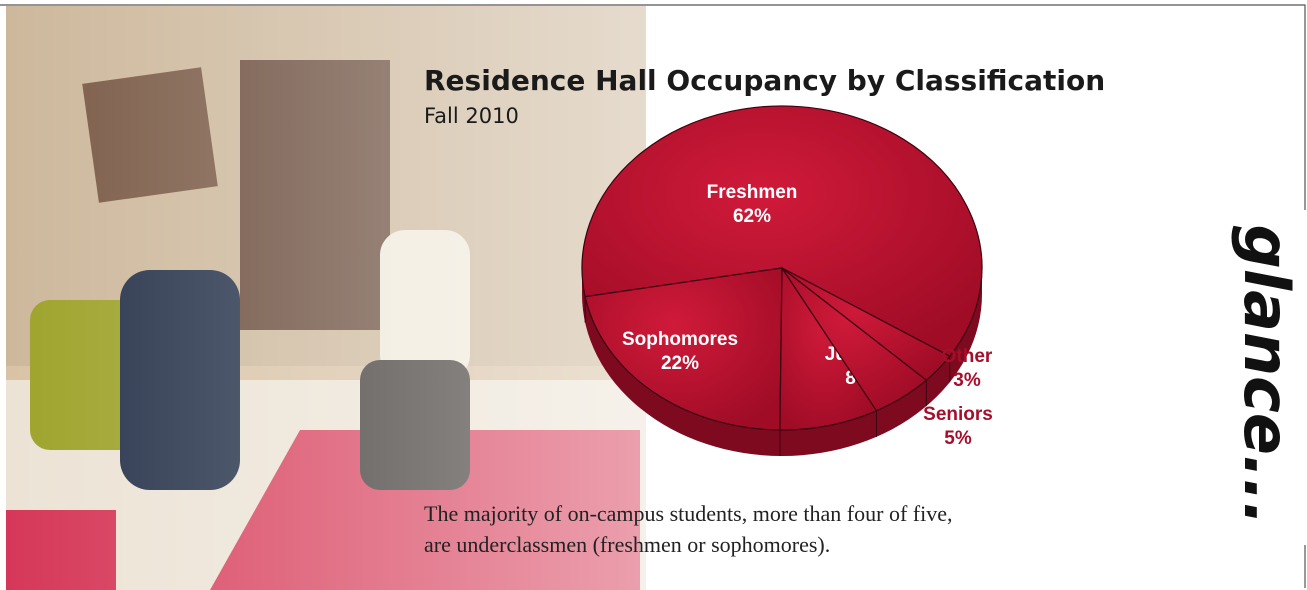  I want to click on slice-value-label: 5%, so click(958, 438).